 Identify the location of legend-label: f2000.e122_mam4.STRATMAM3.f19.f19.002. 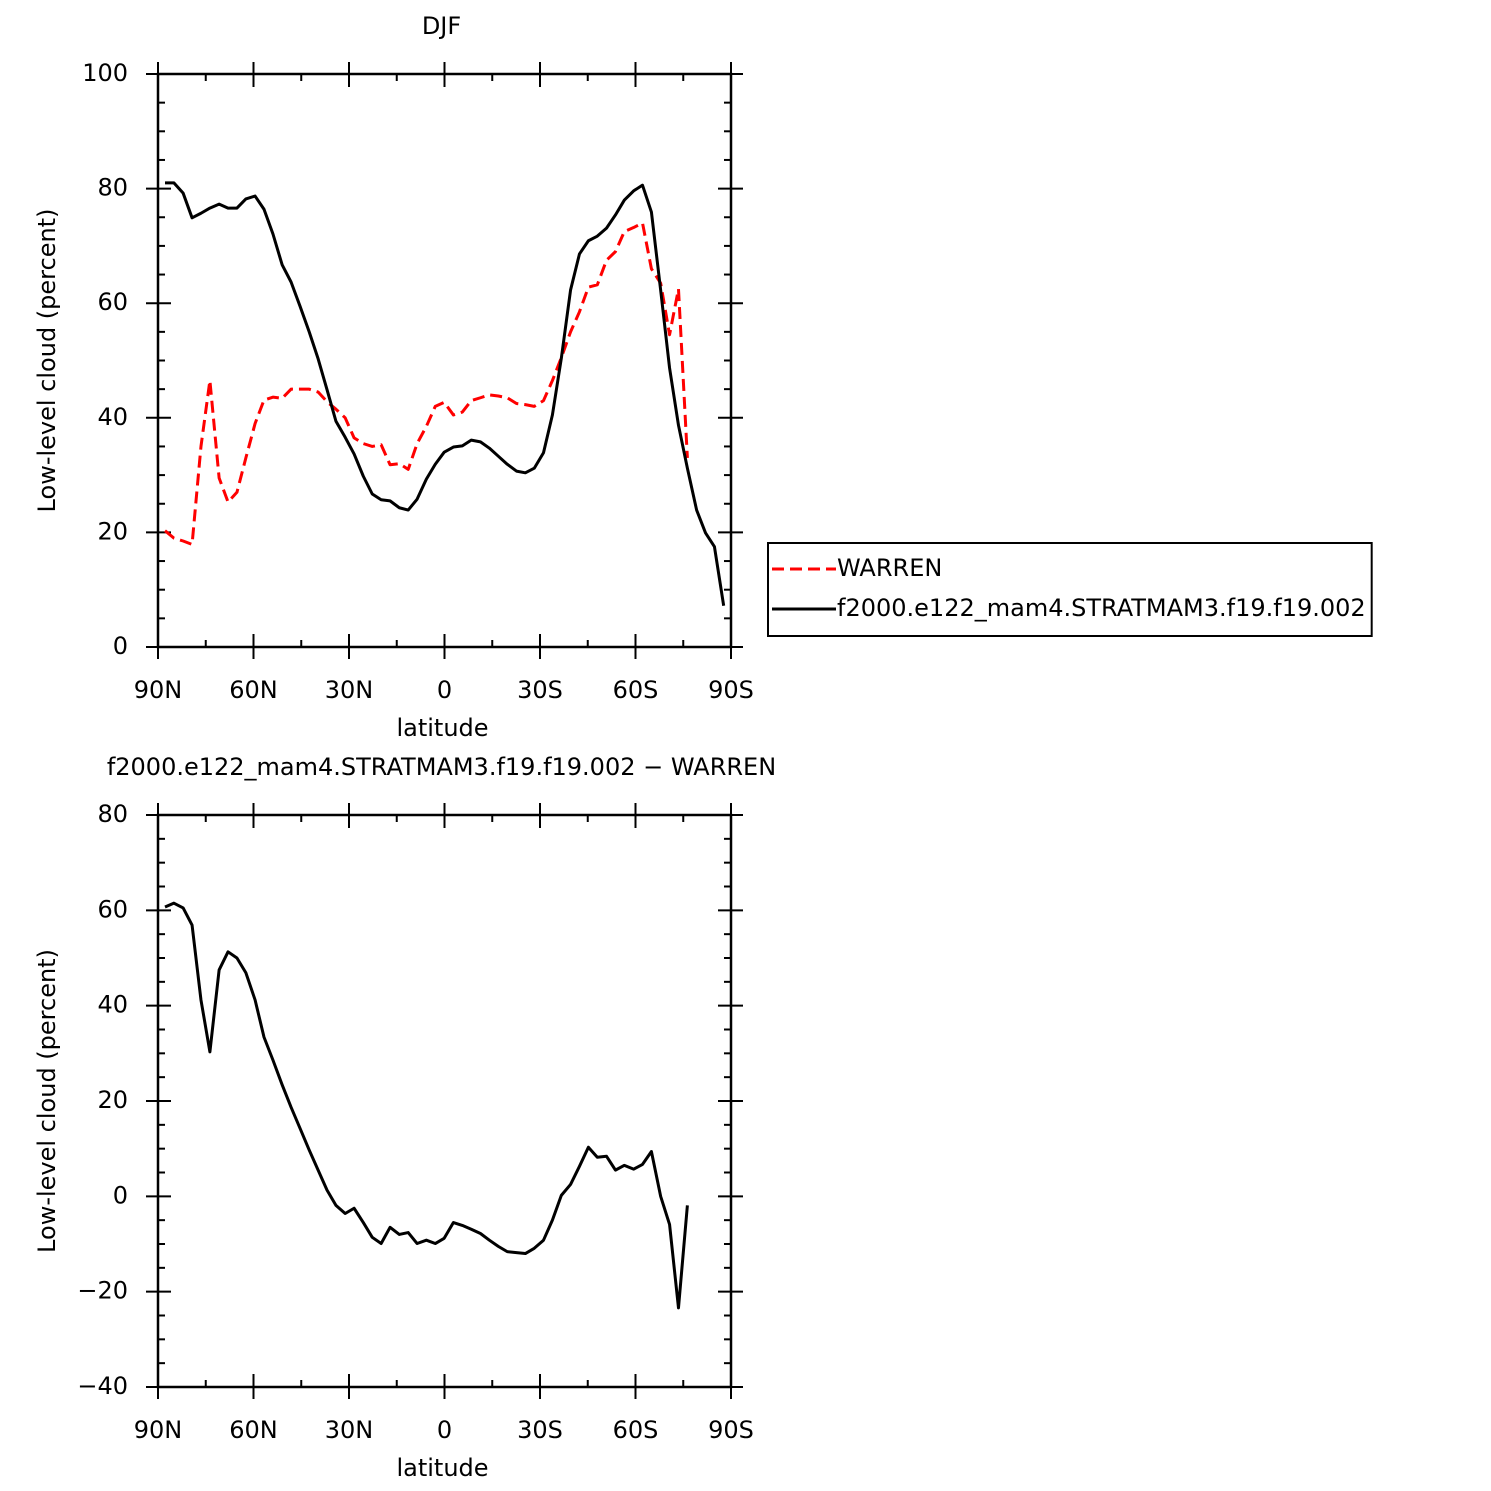
(1101, 608).